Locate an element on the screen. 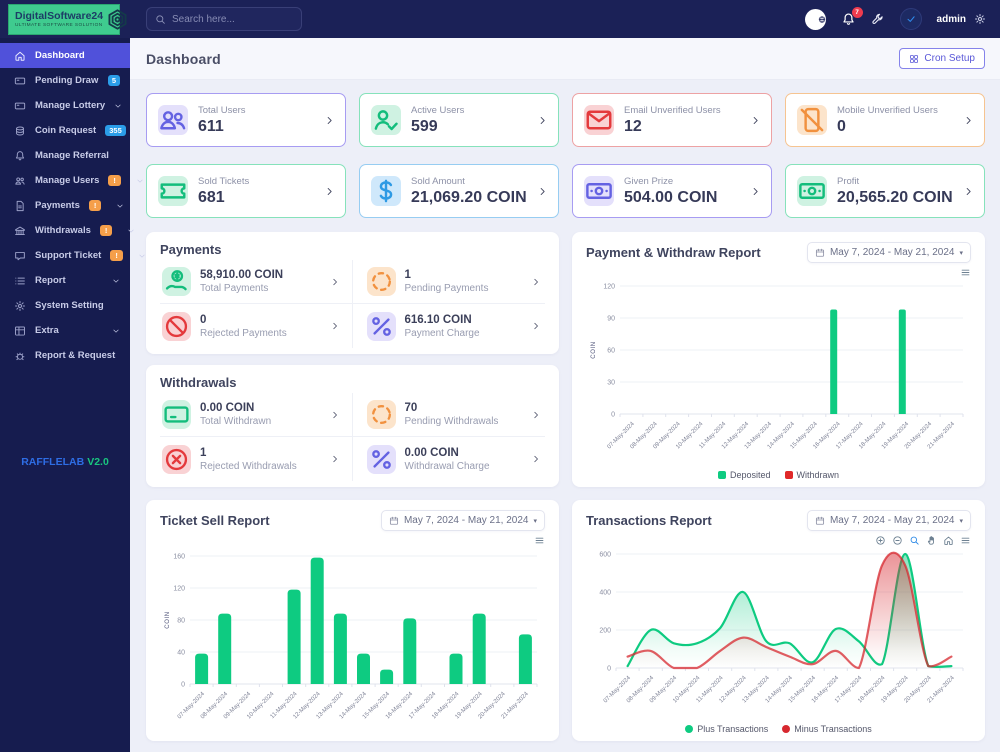 This screenshot has width=1000, height=752. mini-item-text: 0.00 COIN Withdrawal Charge is located at coordinates (447, 459).